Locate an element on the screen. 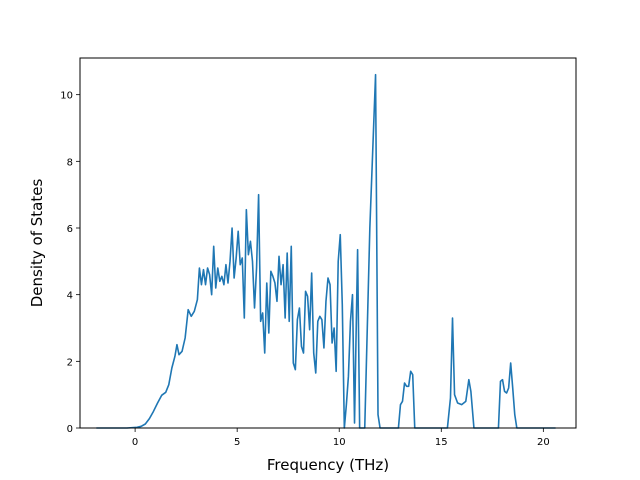 The image size is (640, 480). x-tick-label: 20 is located at coordinates (543, 442).